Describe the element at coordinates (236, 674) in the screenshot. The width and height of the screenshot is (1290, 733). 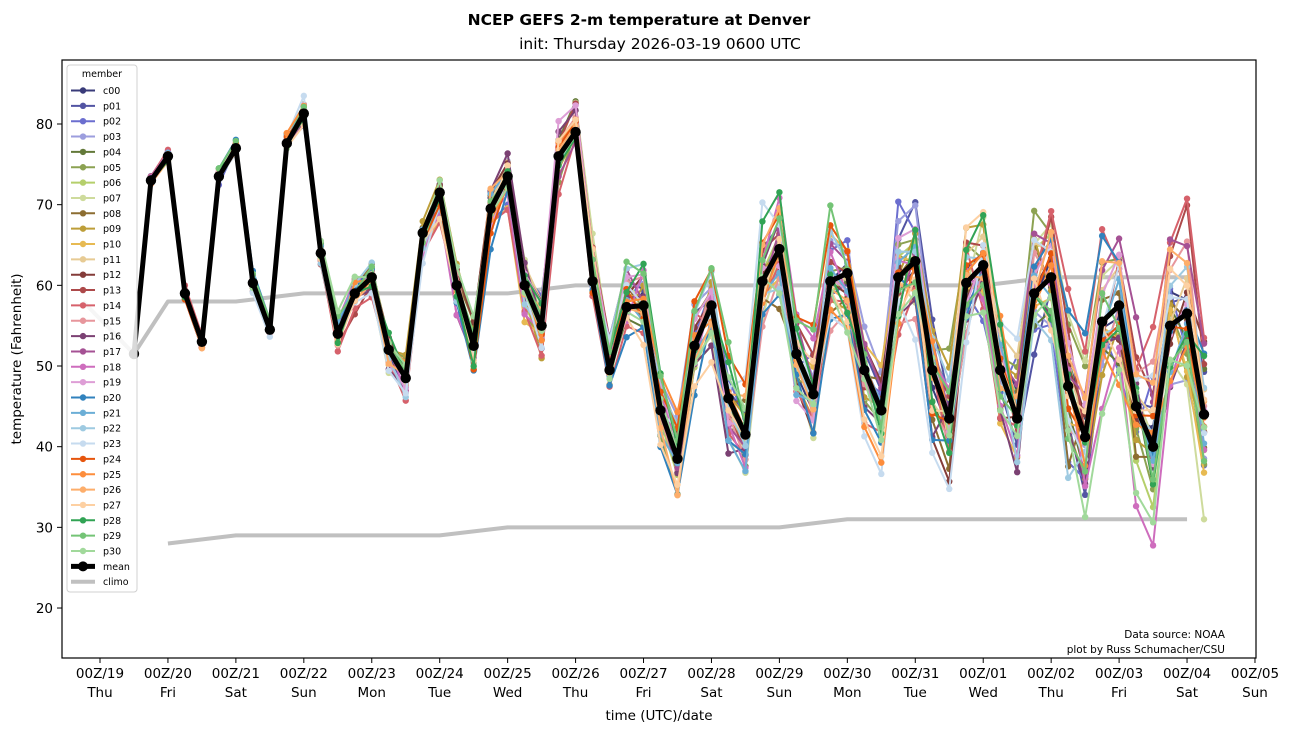
I see `x-tick-label: 00Z/21` at that location.